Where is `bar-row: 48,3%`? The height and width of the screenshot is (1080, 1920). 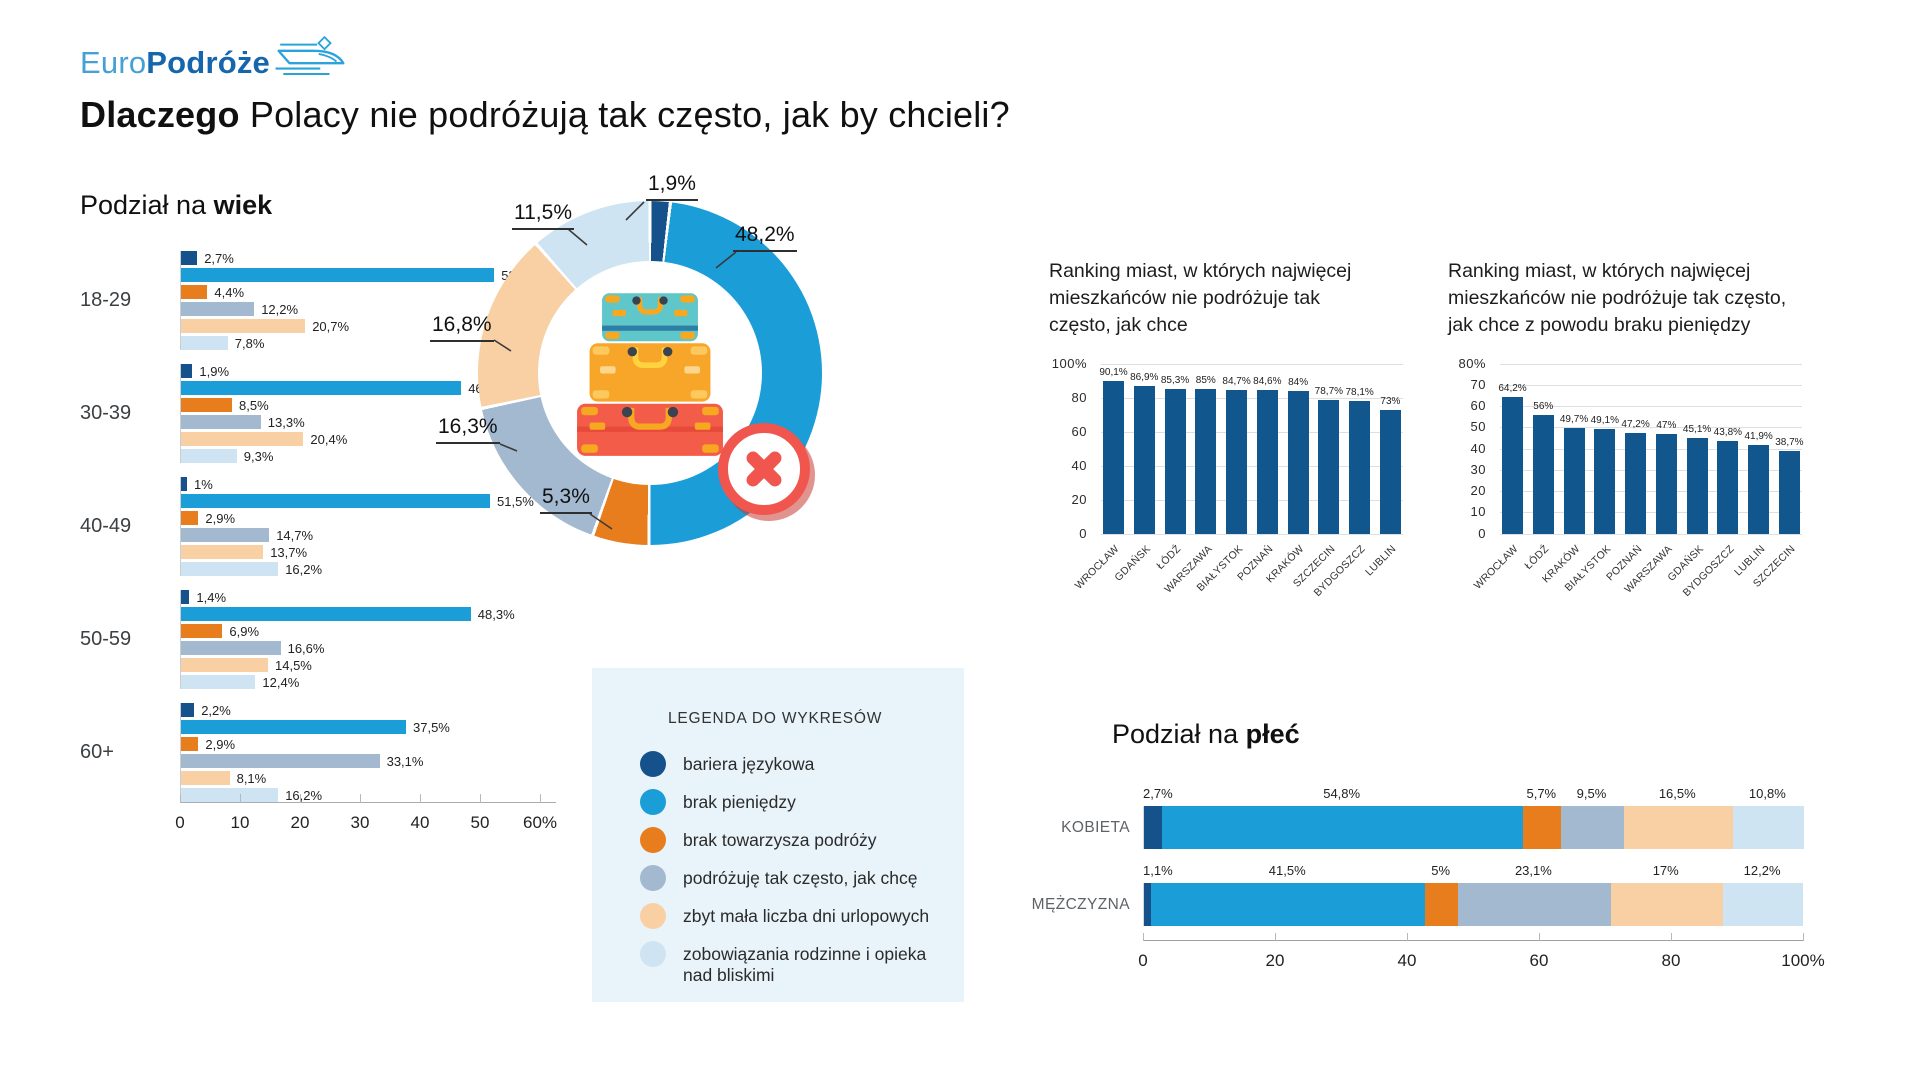 bar-row: 48,3% is located at coordinates (390, 614).